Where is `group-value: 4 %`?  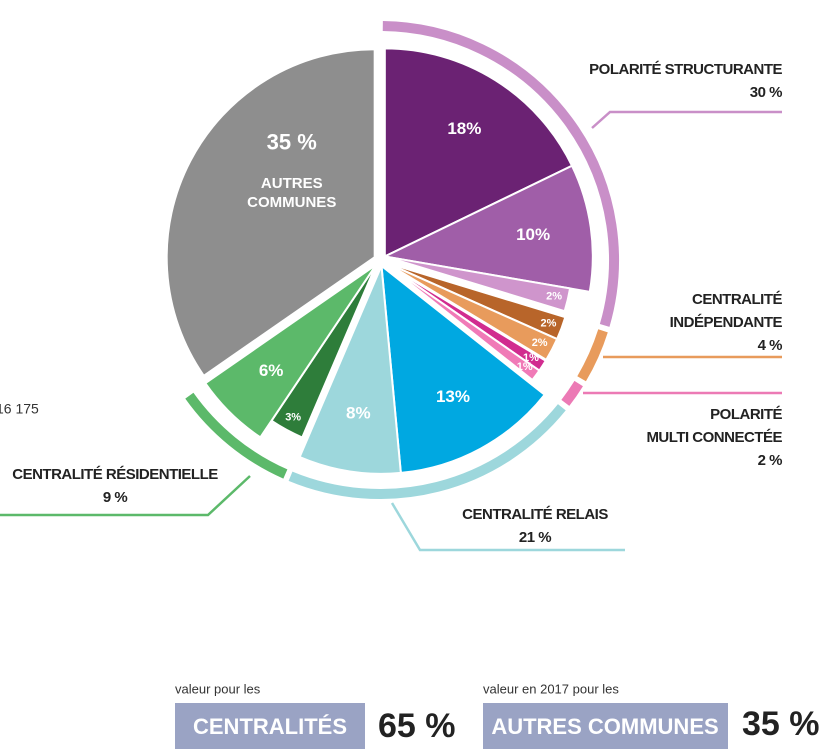
group-value: 4 % is located at coordinates (770, 345).